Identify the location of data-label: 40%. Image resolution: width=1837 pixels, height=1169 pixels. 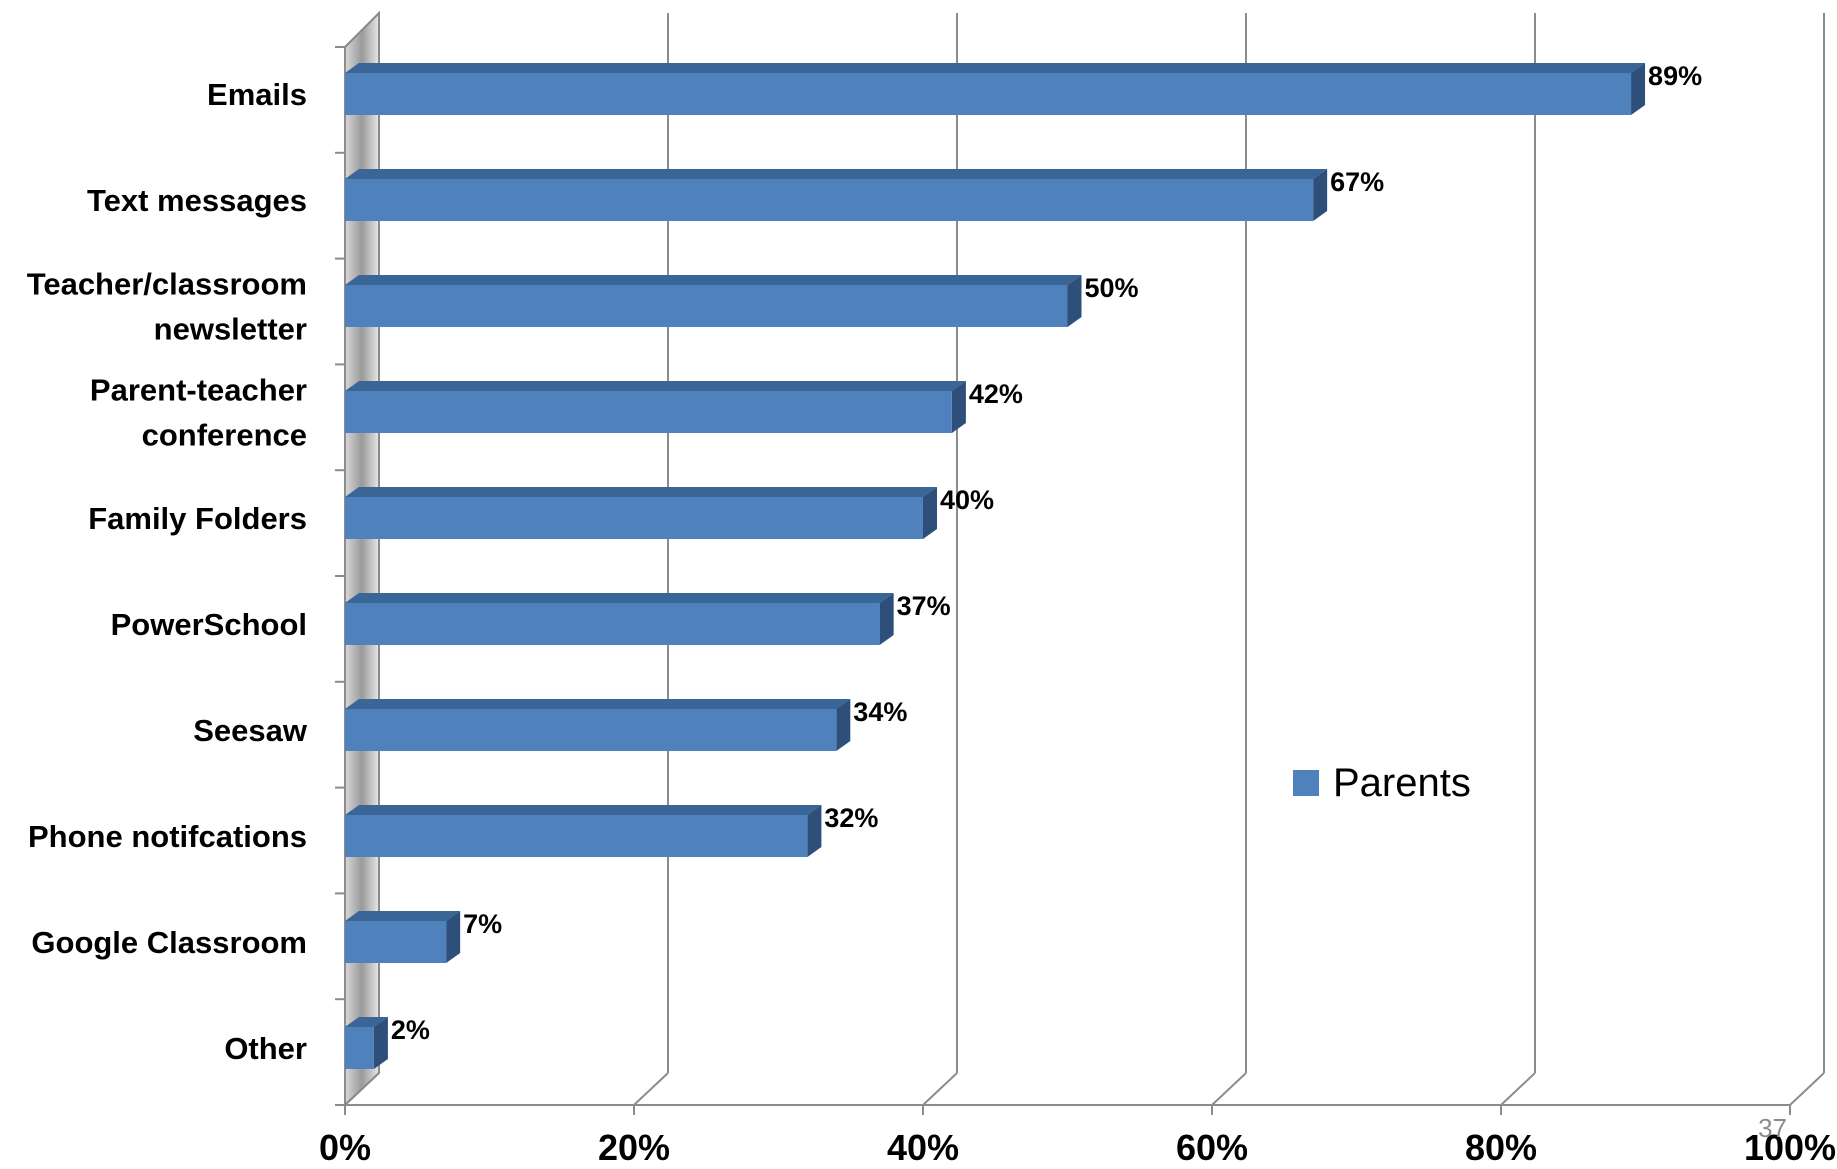
(967, 500).